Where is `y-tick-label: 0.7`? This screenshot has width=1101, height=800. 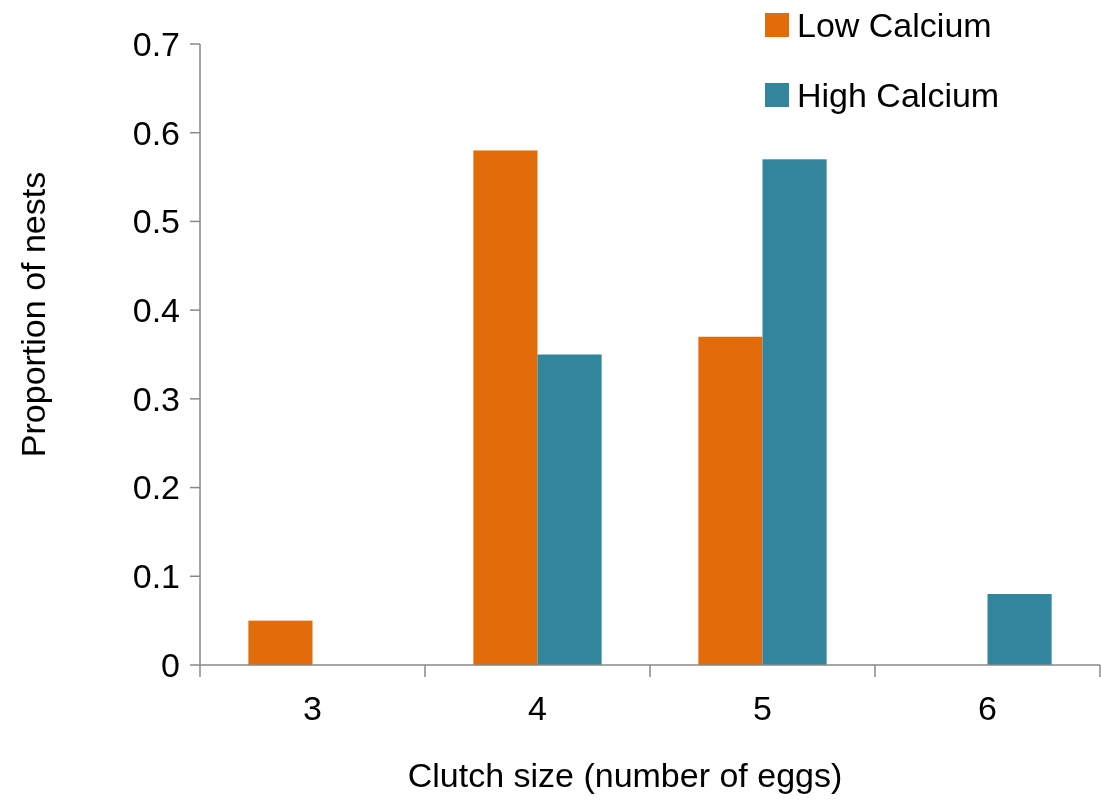
y-tick-label: 0.7 is located at coordinates (156, 43).